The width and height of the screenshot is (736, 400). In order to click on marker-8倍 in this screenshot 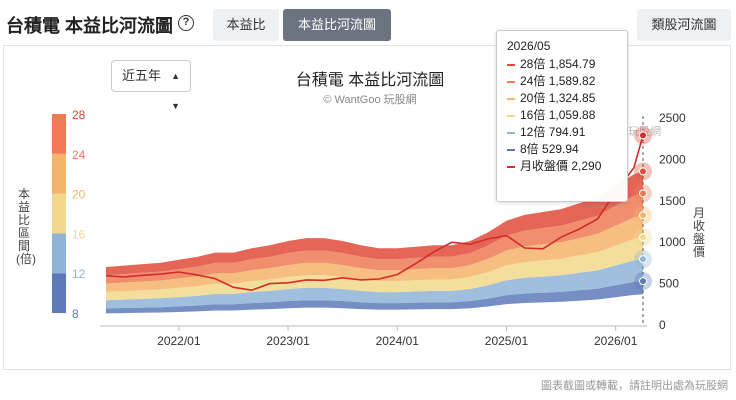, I will do `click(643, 281)`.